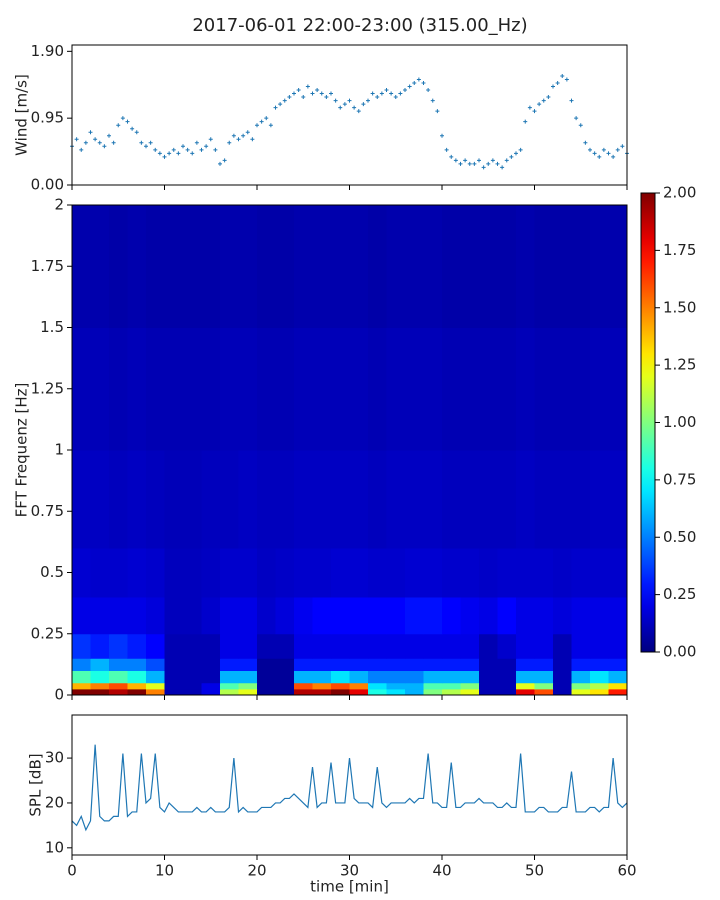 The image size is (720, 900). What do you see at coordinates (679, 193) in the screenshot?
I see `colorbar-tick-label: 2.00` at bounding box center [679, 193].